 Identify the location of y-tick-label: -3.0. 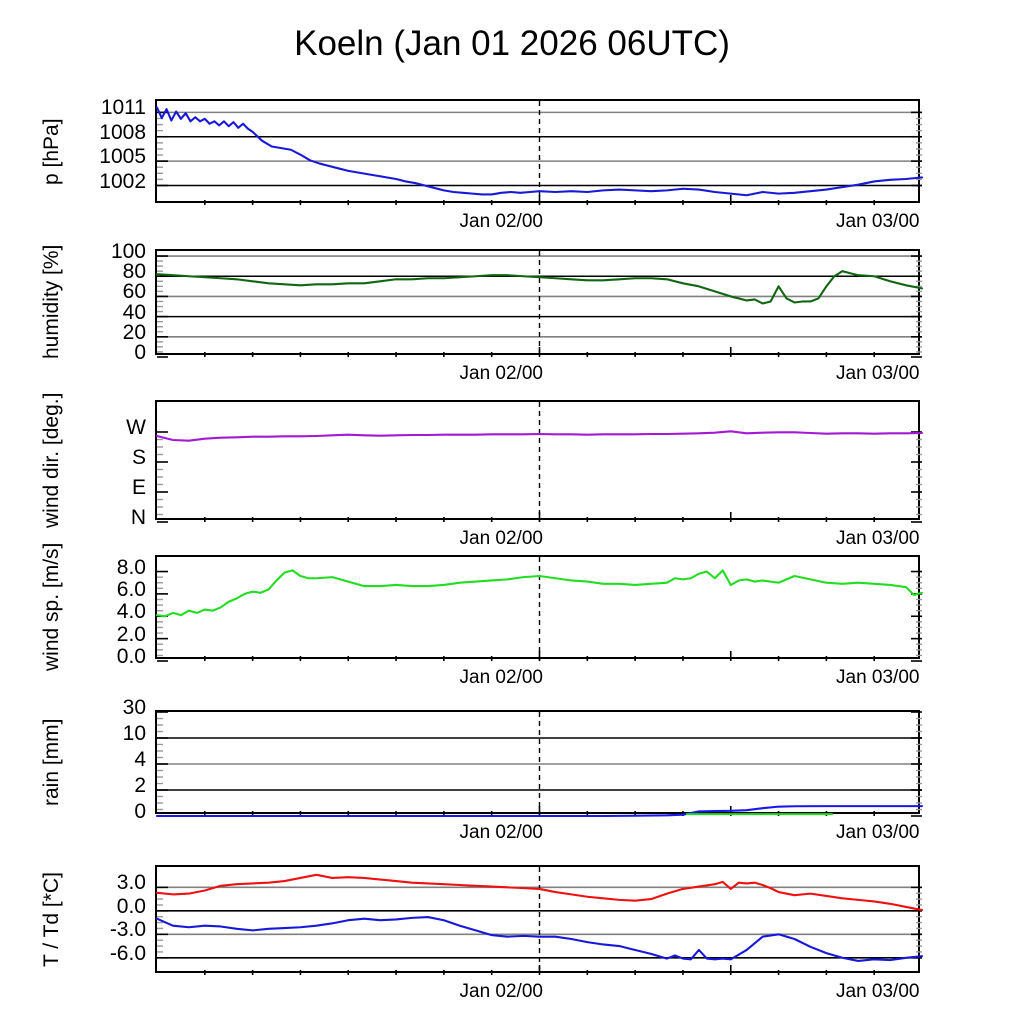
(127, 930).